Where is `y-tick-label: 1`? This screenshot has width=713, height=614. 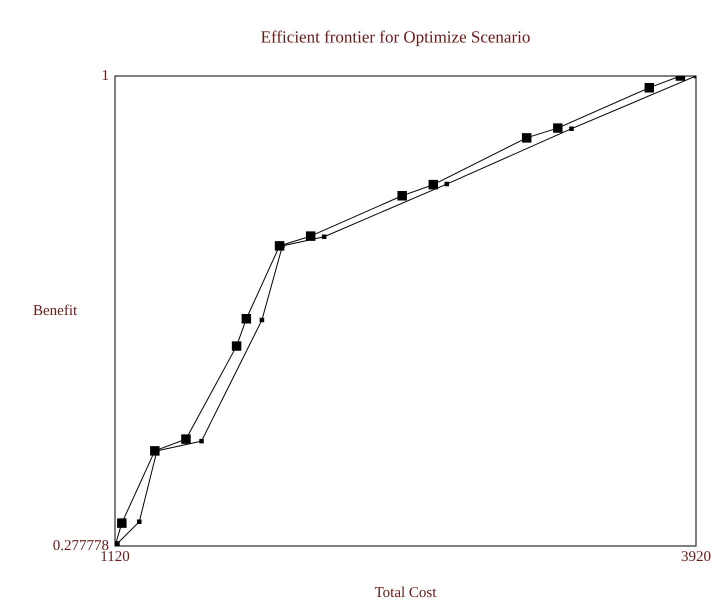
y-tick-label: 1 is located at coordinates (105, 76).